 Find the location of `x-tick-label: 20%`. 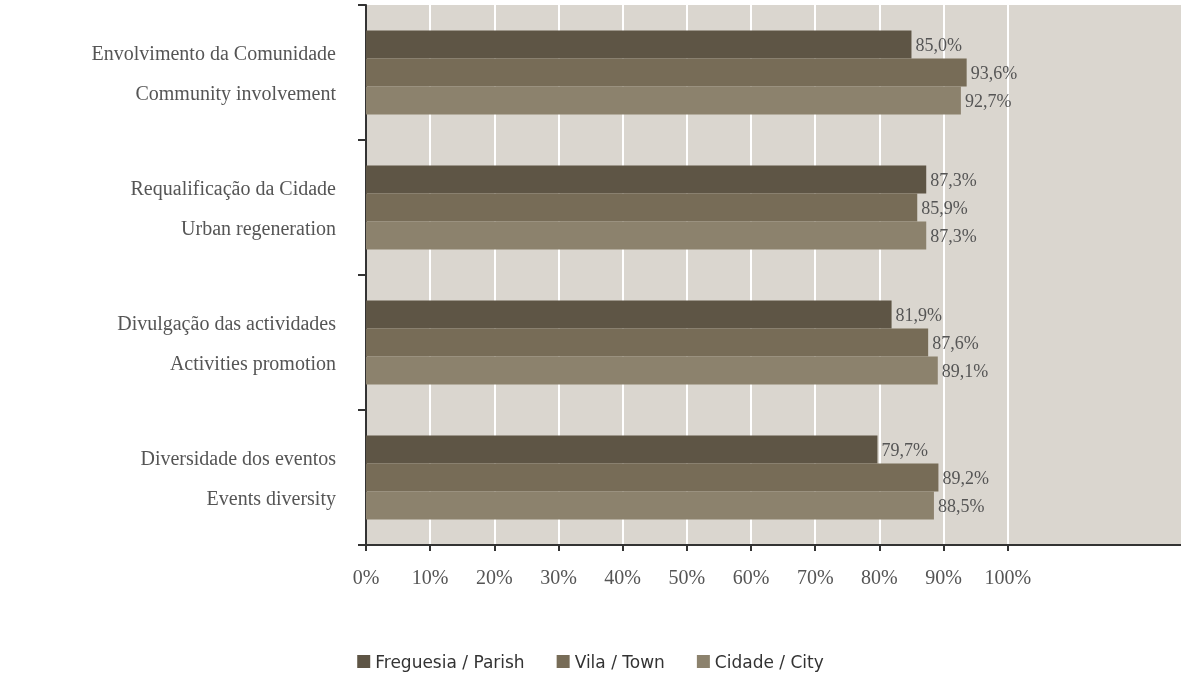

x-tick-label: 20% is located at coordinates (494, 577).